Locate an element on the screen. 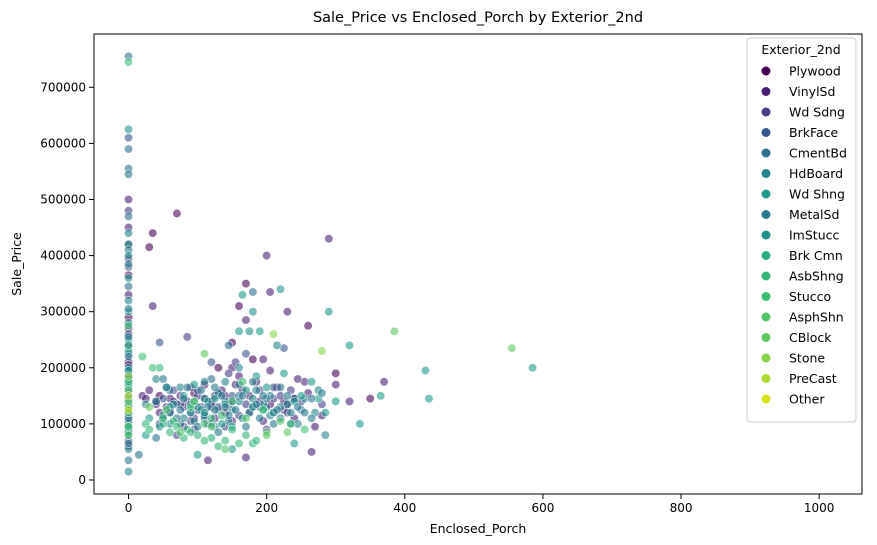 Image resolution: width=877 pixels, height=545 pixels. legend-entry-label: Stucco is located at coordinates (810, 296).